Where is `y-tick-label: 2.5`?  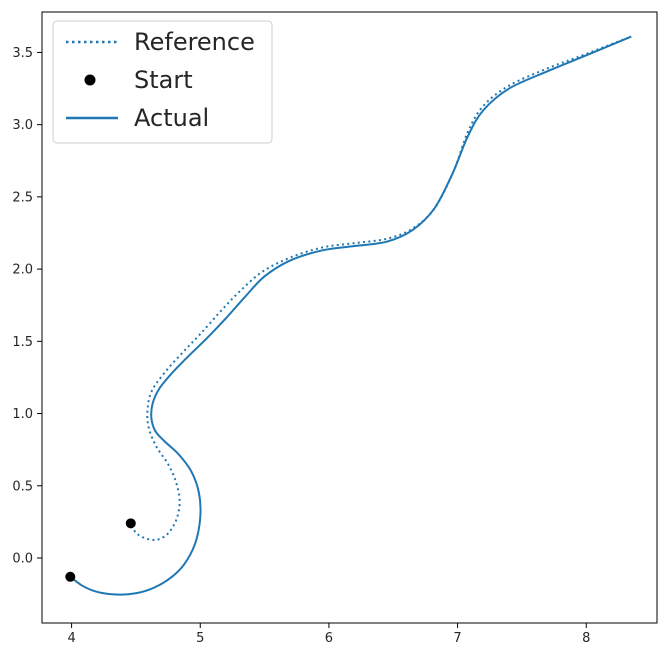
y-tick-label: 2.5 is located at coordinates (22, 197).